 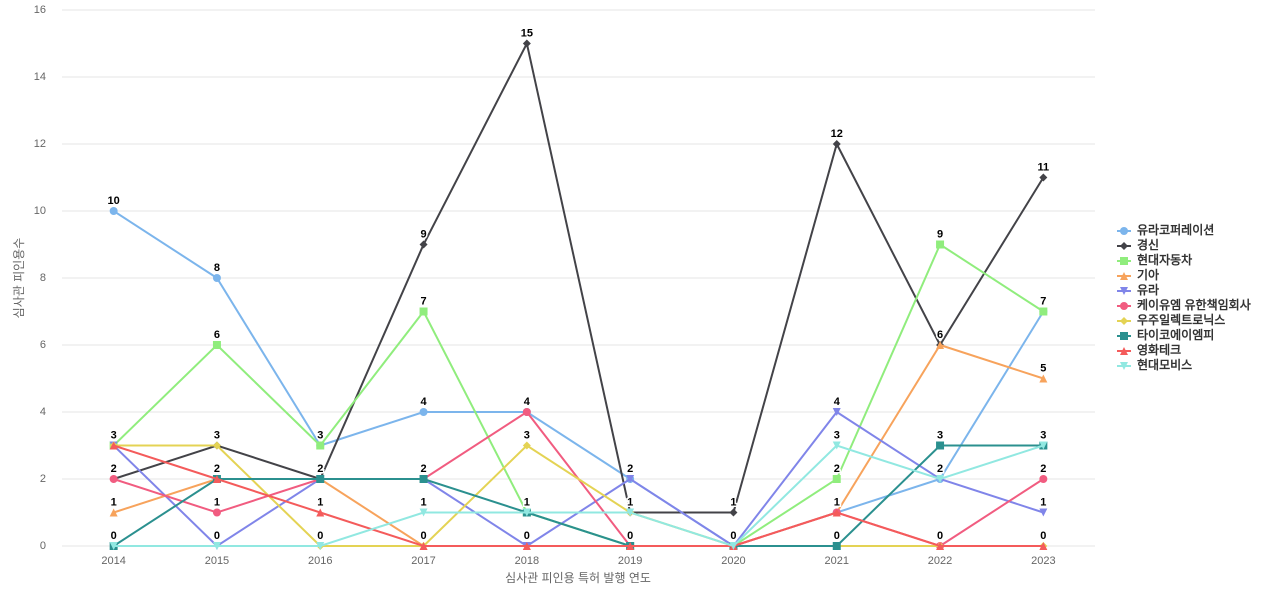 I want to click on y-tick-label: 8, so click(x=43, y=278).